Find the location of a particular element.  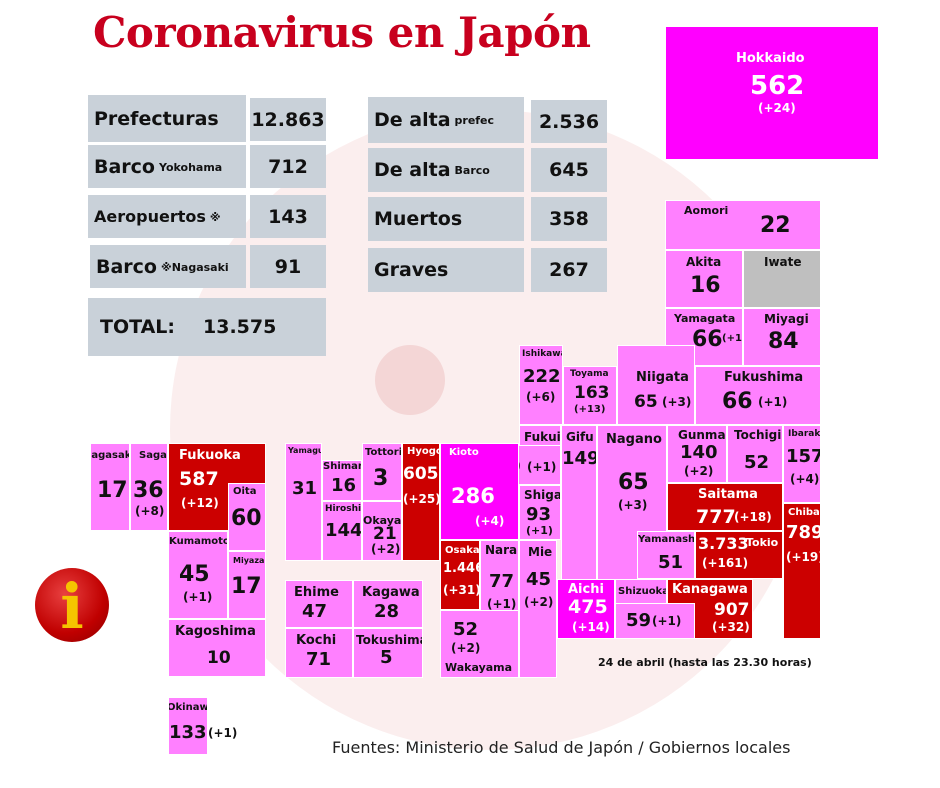

prefecture-ehime: Ehime 47 is located at coordinates (319, 604).